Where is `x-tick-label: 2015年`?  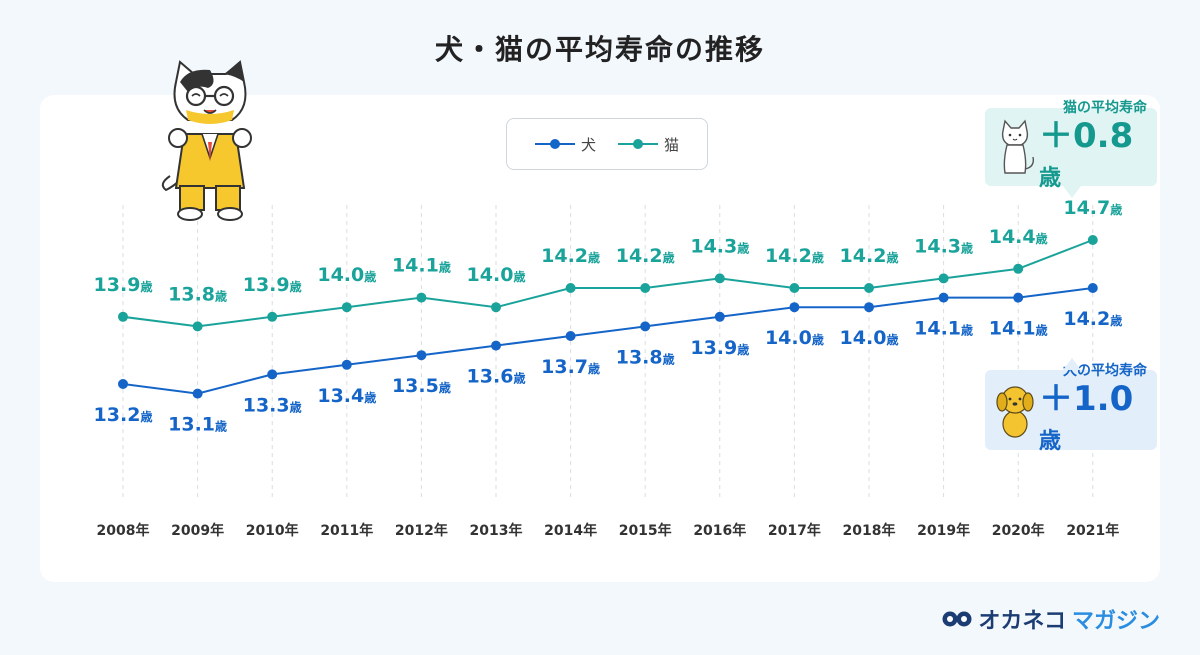 x-tick-label: 2015年 is located at coordinates (645, 530).